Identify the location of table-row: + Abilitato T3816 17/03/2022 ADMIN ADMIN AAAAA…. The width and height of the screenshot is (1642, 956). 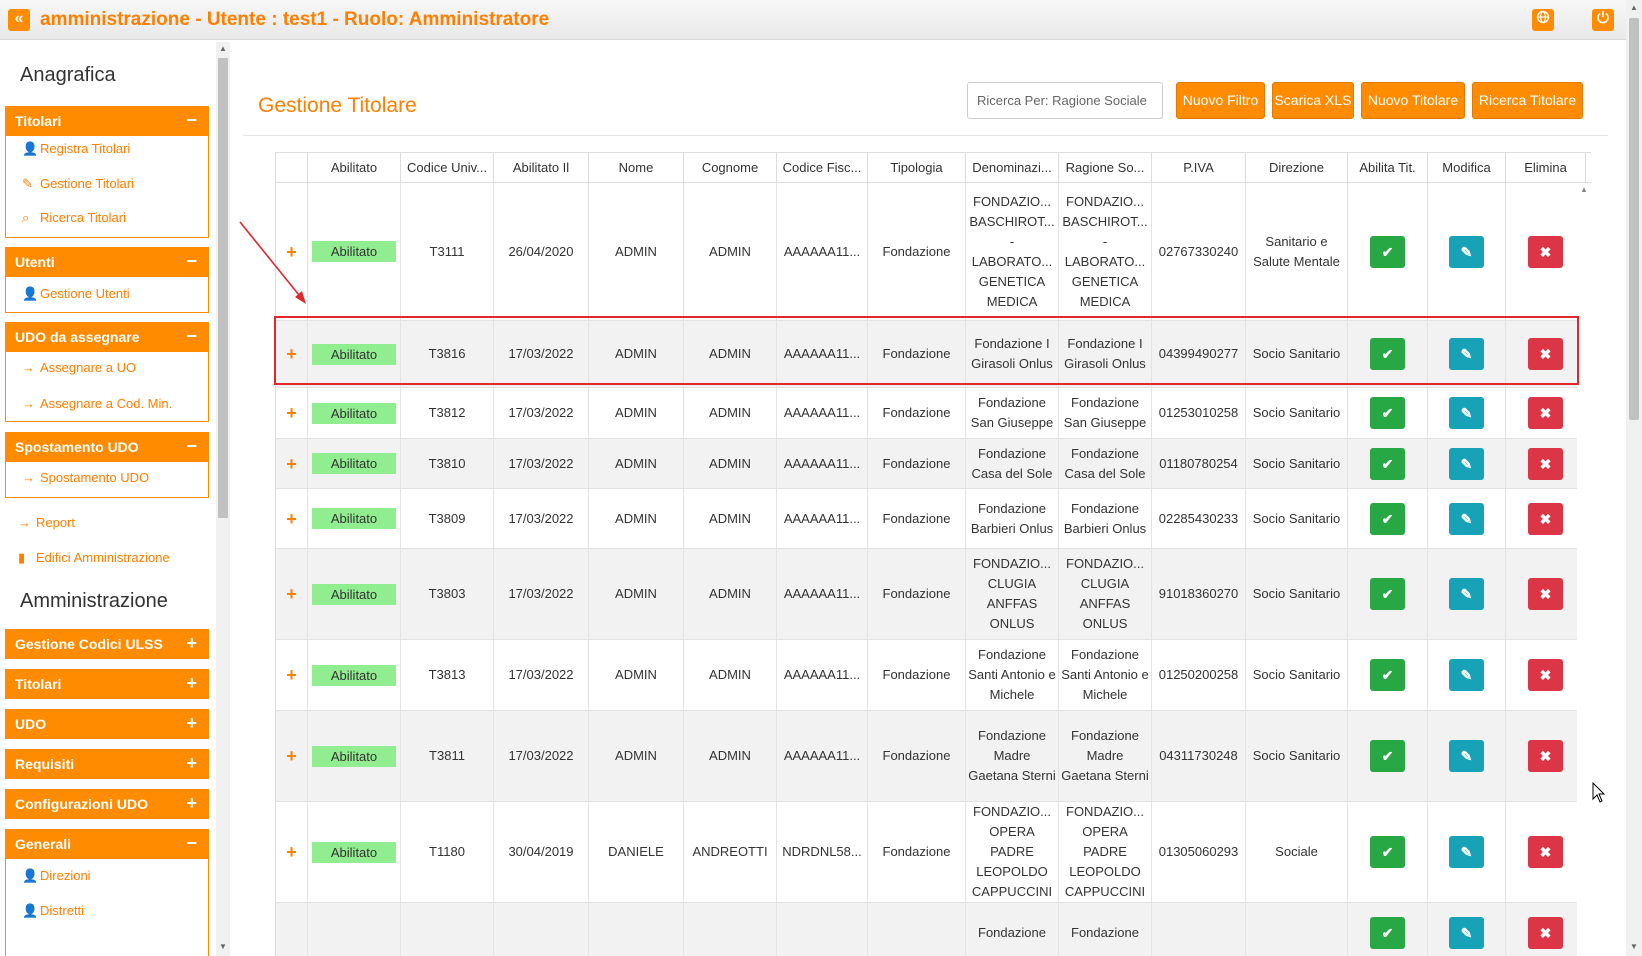
(933, 354).